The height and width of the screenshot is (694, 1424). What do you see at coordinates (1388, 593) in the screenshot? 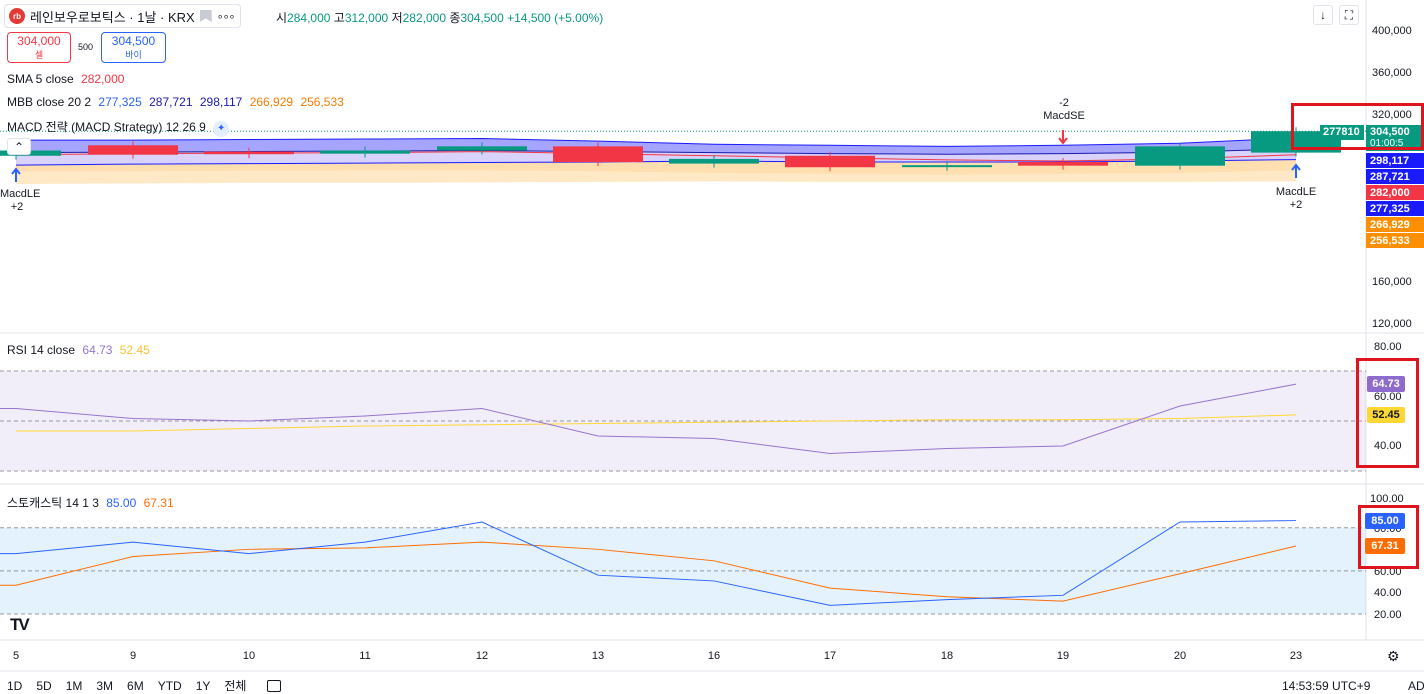
I see `stoch-axis-label: 40.00` at bounding box center [1388, 593].